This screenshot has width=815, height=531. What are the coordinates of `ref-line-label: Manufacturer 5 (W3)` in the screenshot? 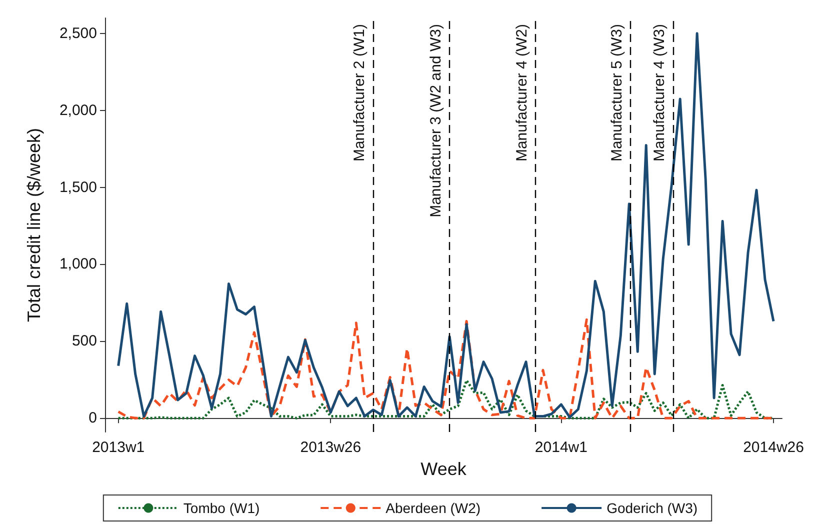 It's located at (617, 93).